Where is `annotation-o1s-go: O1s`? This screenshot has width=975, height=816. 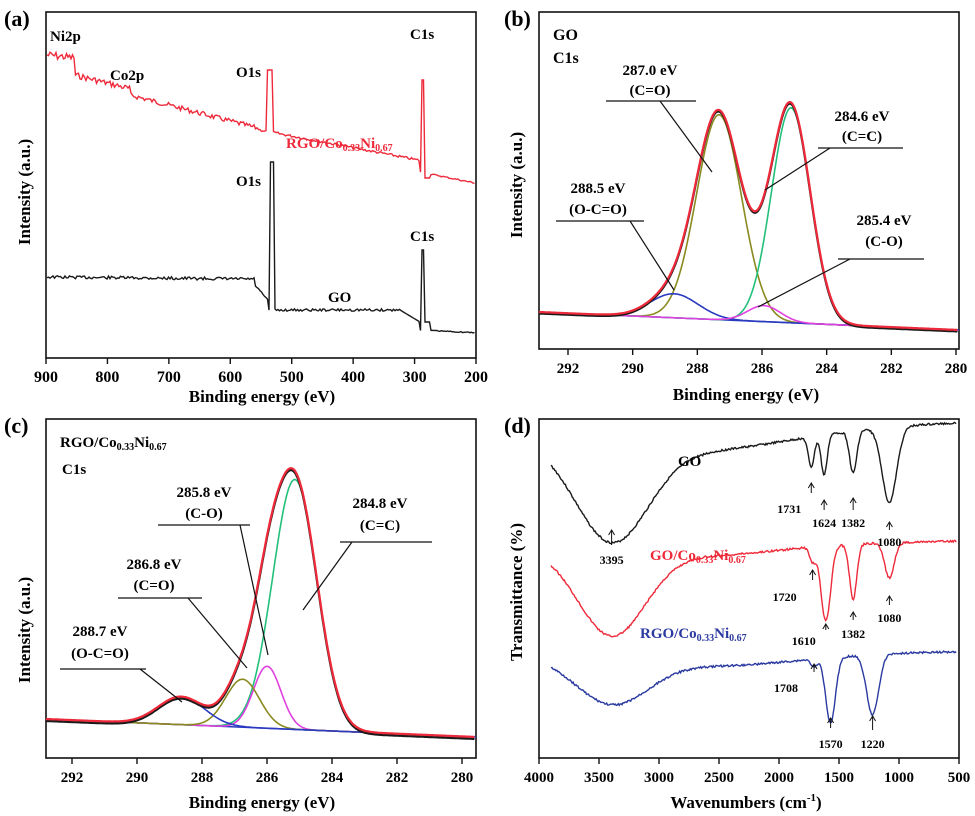
annotation-o1s-go: O1s is located at coordinates (248, 182).